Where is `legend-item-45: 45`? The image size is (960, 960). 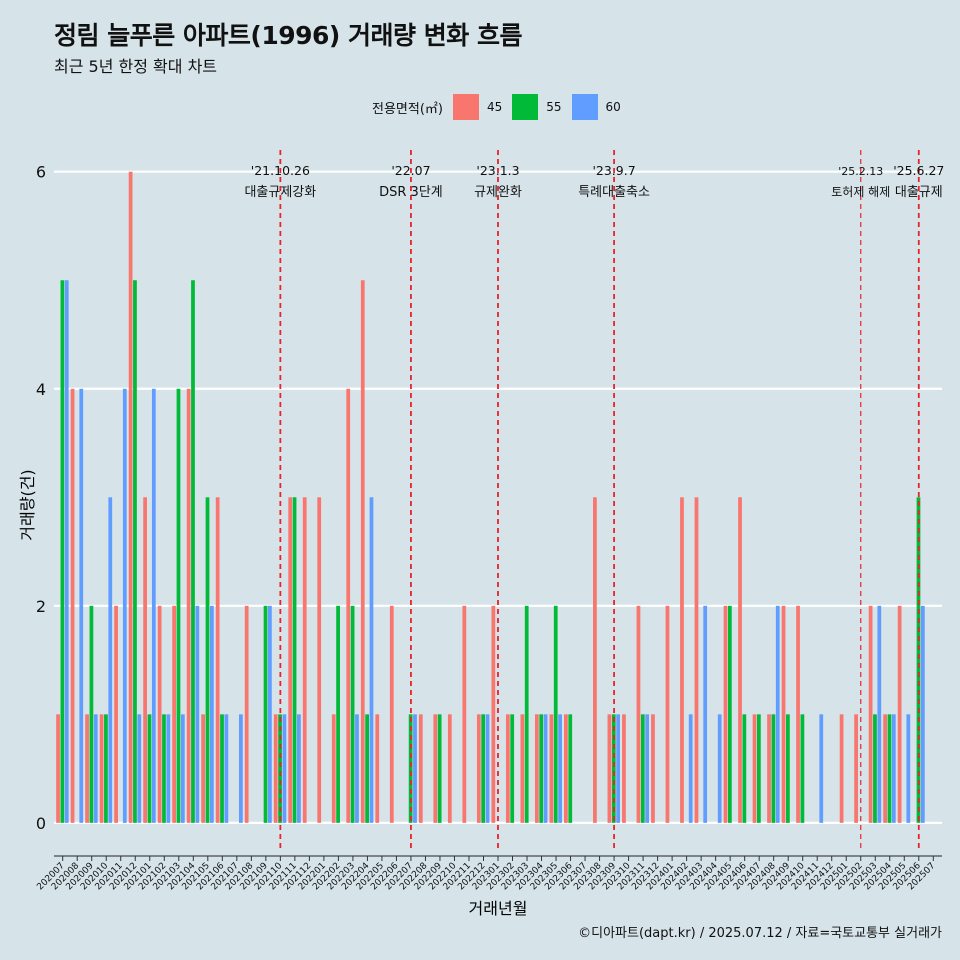 legend-item-45: 45 is located at coordinates (477, 107).